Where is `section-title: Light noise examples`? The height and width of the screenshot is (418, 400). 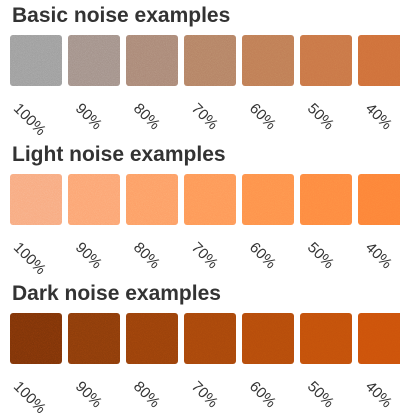 section-title: Light noise examples is located at coordinates (119, 154).